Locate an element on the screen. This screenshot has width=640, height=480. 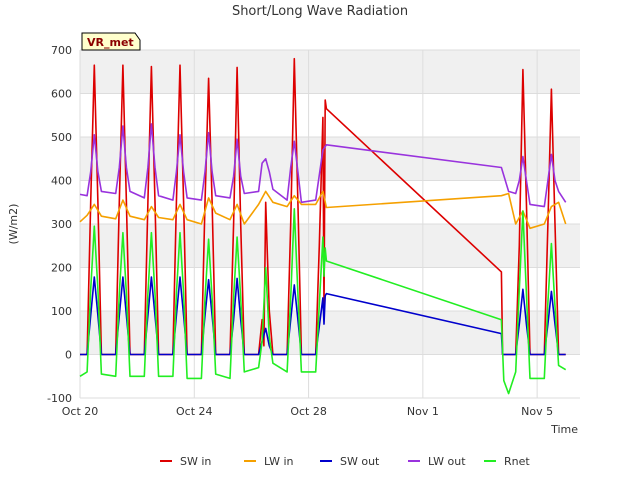
legend-label: SW in is located at coordinates (195, 461).